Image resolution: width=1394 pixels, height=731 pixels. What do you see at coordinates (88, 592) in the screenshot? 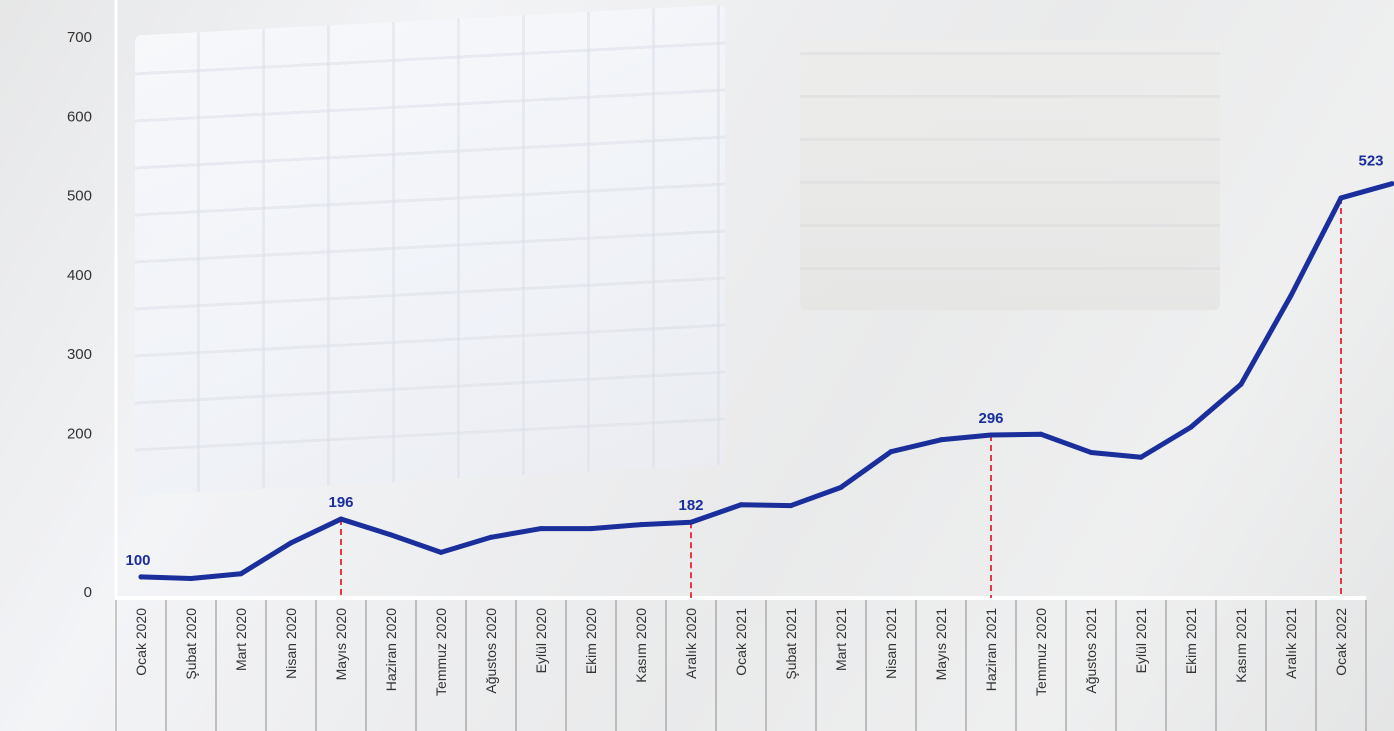
I see `y-tick-label: 0` at bounding box center [88, 592].